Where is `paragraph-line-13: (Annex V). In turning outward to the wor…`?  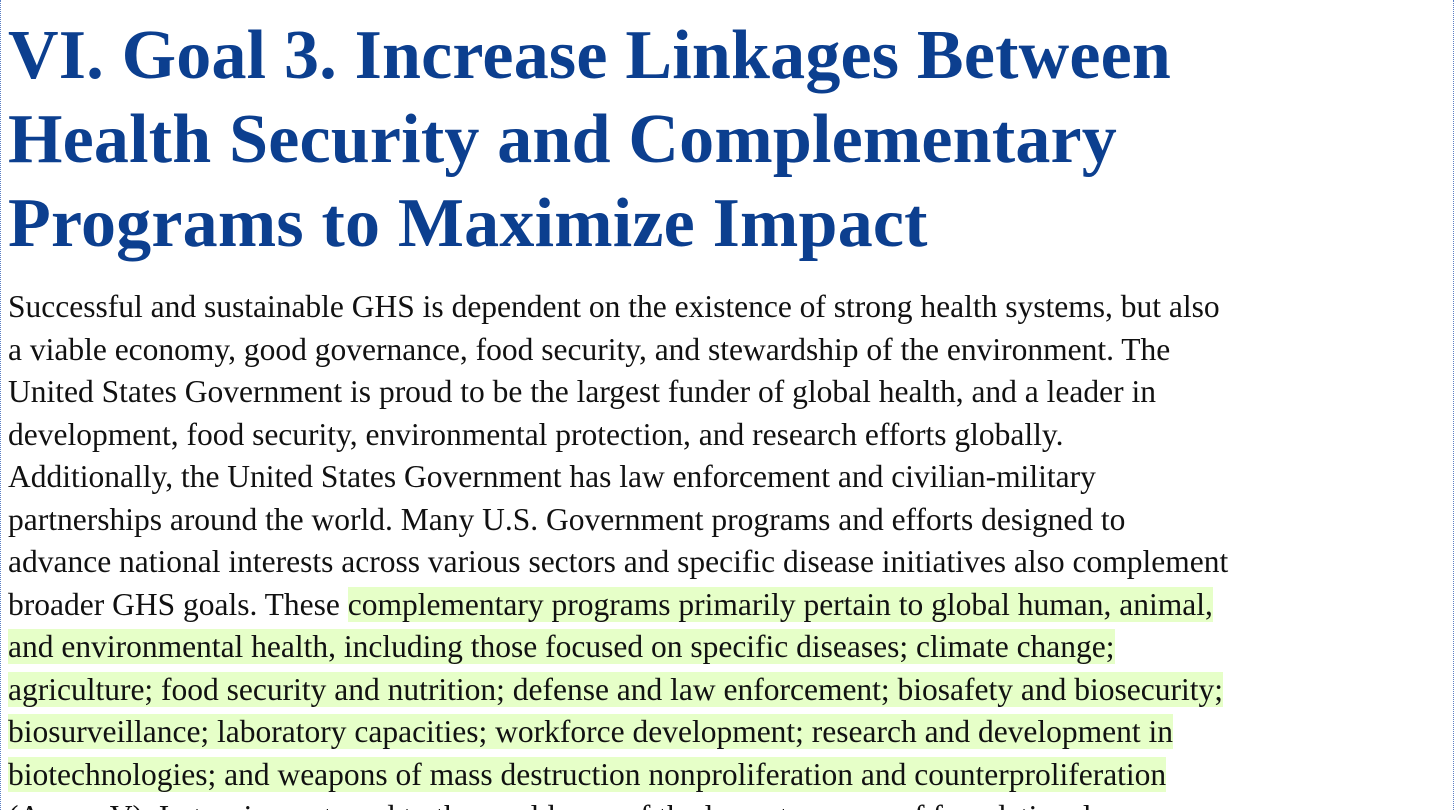 paragraph-line-13: (Annex V). In turning outward to the wor… is located at coordinates (728, 803).